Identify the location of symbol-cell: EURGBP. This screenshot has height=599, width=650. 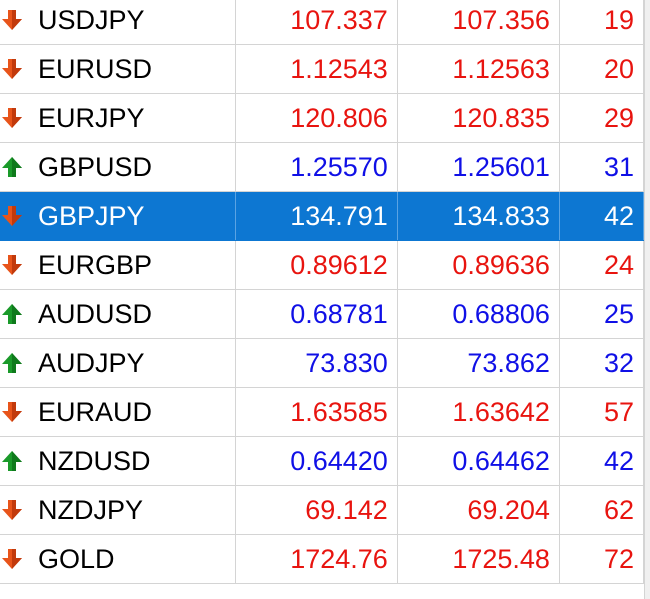
(118, 265).